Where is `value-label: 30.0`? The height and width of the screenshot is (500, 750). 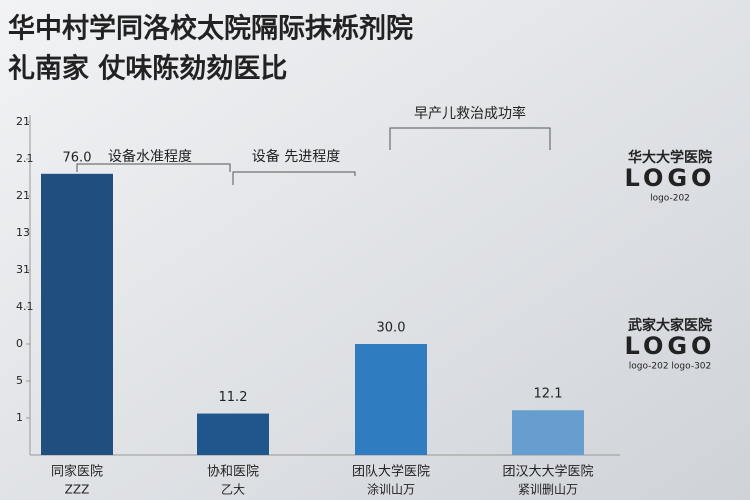
value-label: 30.0 is located at coordinates (391, 328).